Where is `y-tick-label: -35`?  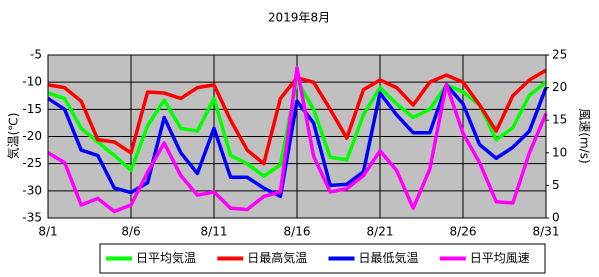 y-tick-label: -35 is located at coordinates (32, 218).